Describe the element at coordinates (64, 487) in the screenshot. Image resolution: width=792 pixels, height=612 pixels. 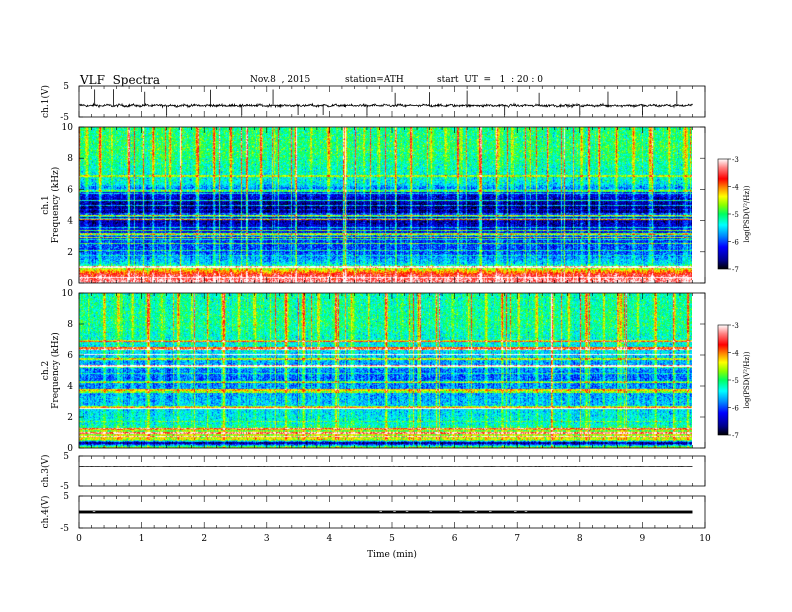
I see `ch3-ytick-label: -5` at that location.